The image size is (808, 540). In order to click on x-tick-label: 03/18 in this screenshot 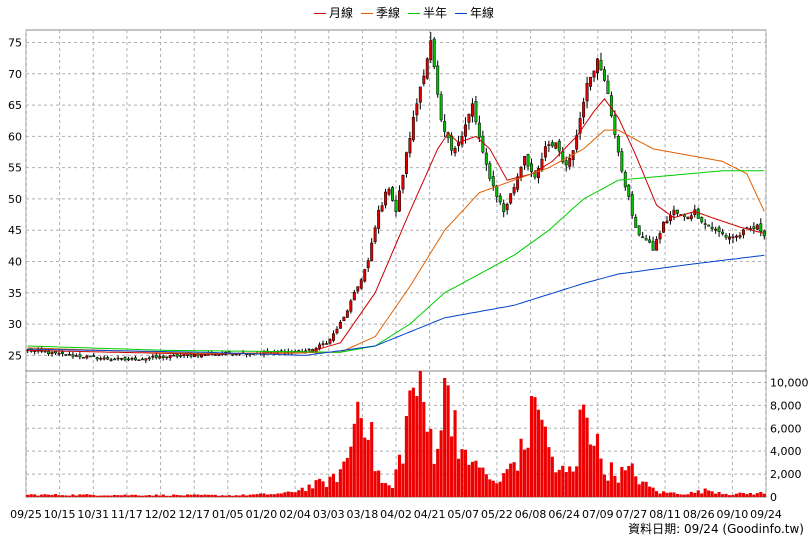, I will do `click(363, 514)`.